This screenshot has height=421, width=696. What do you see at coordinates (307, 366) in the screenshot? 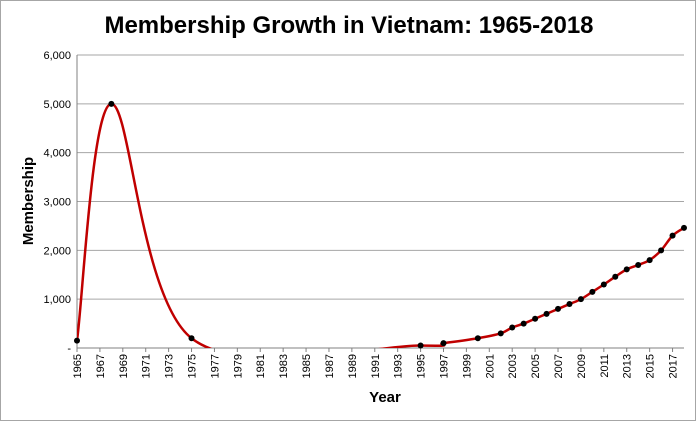
I see `x-tick-label: 1985` at bounding box center [307, 366].